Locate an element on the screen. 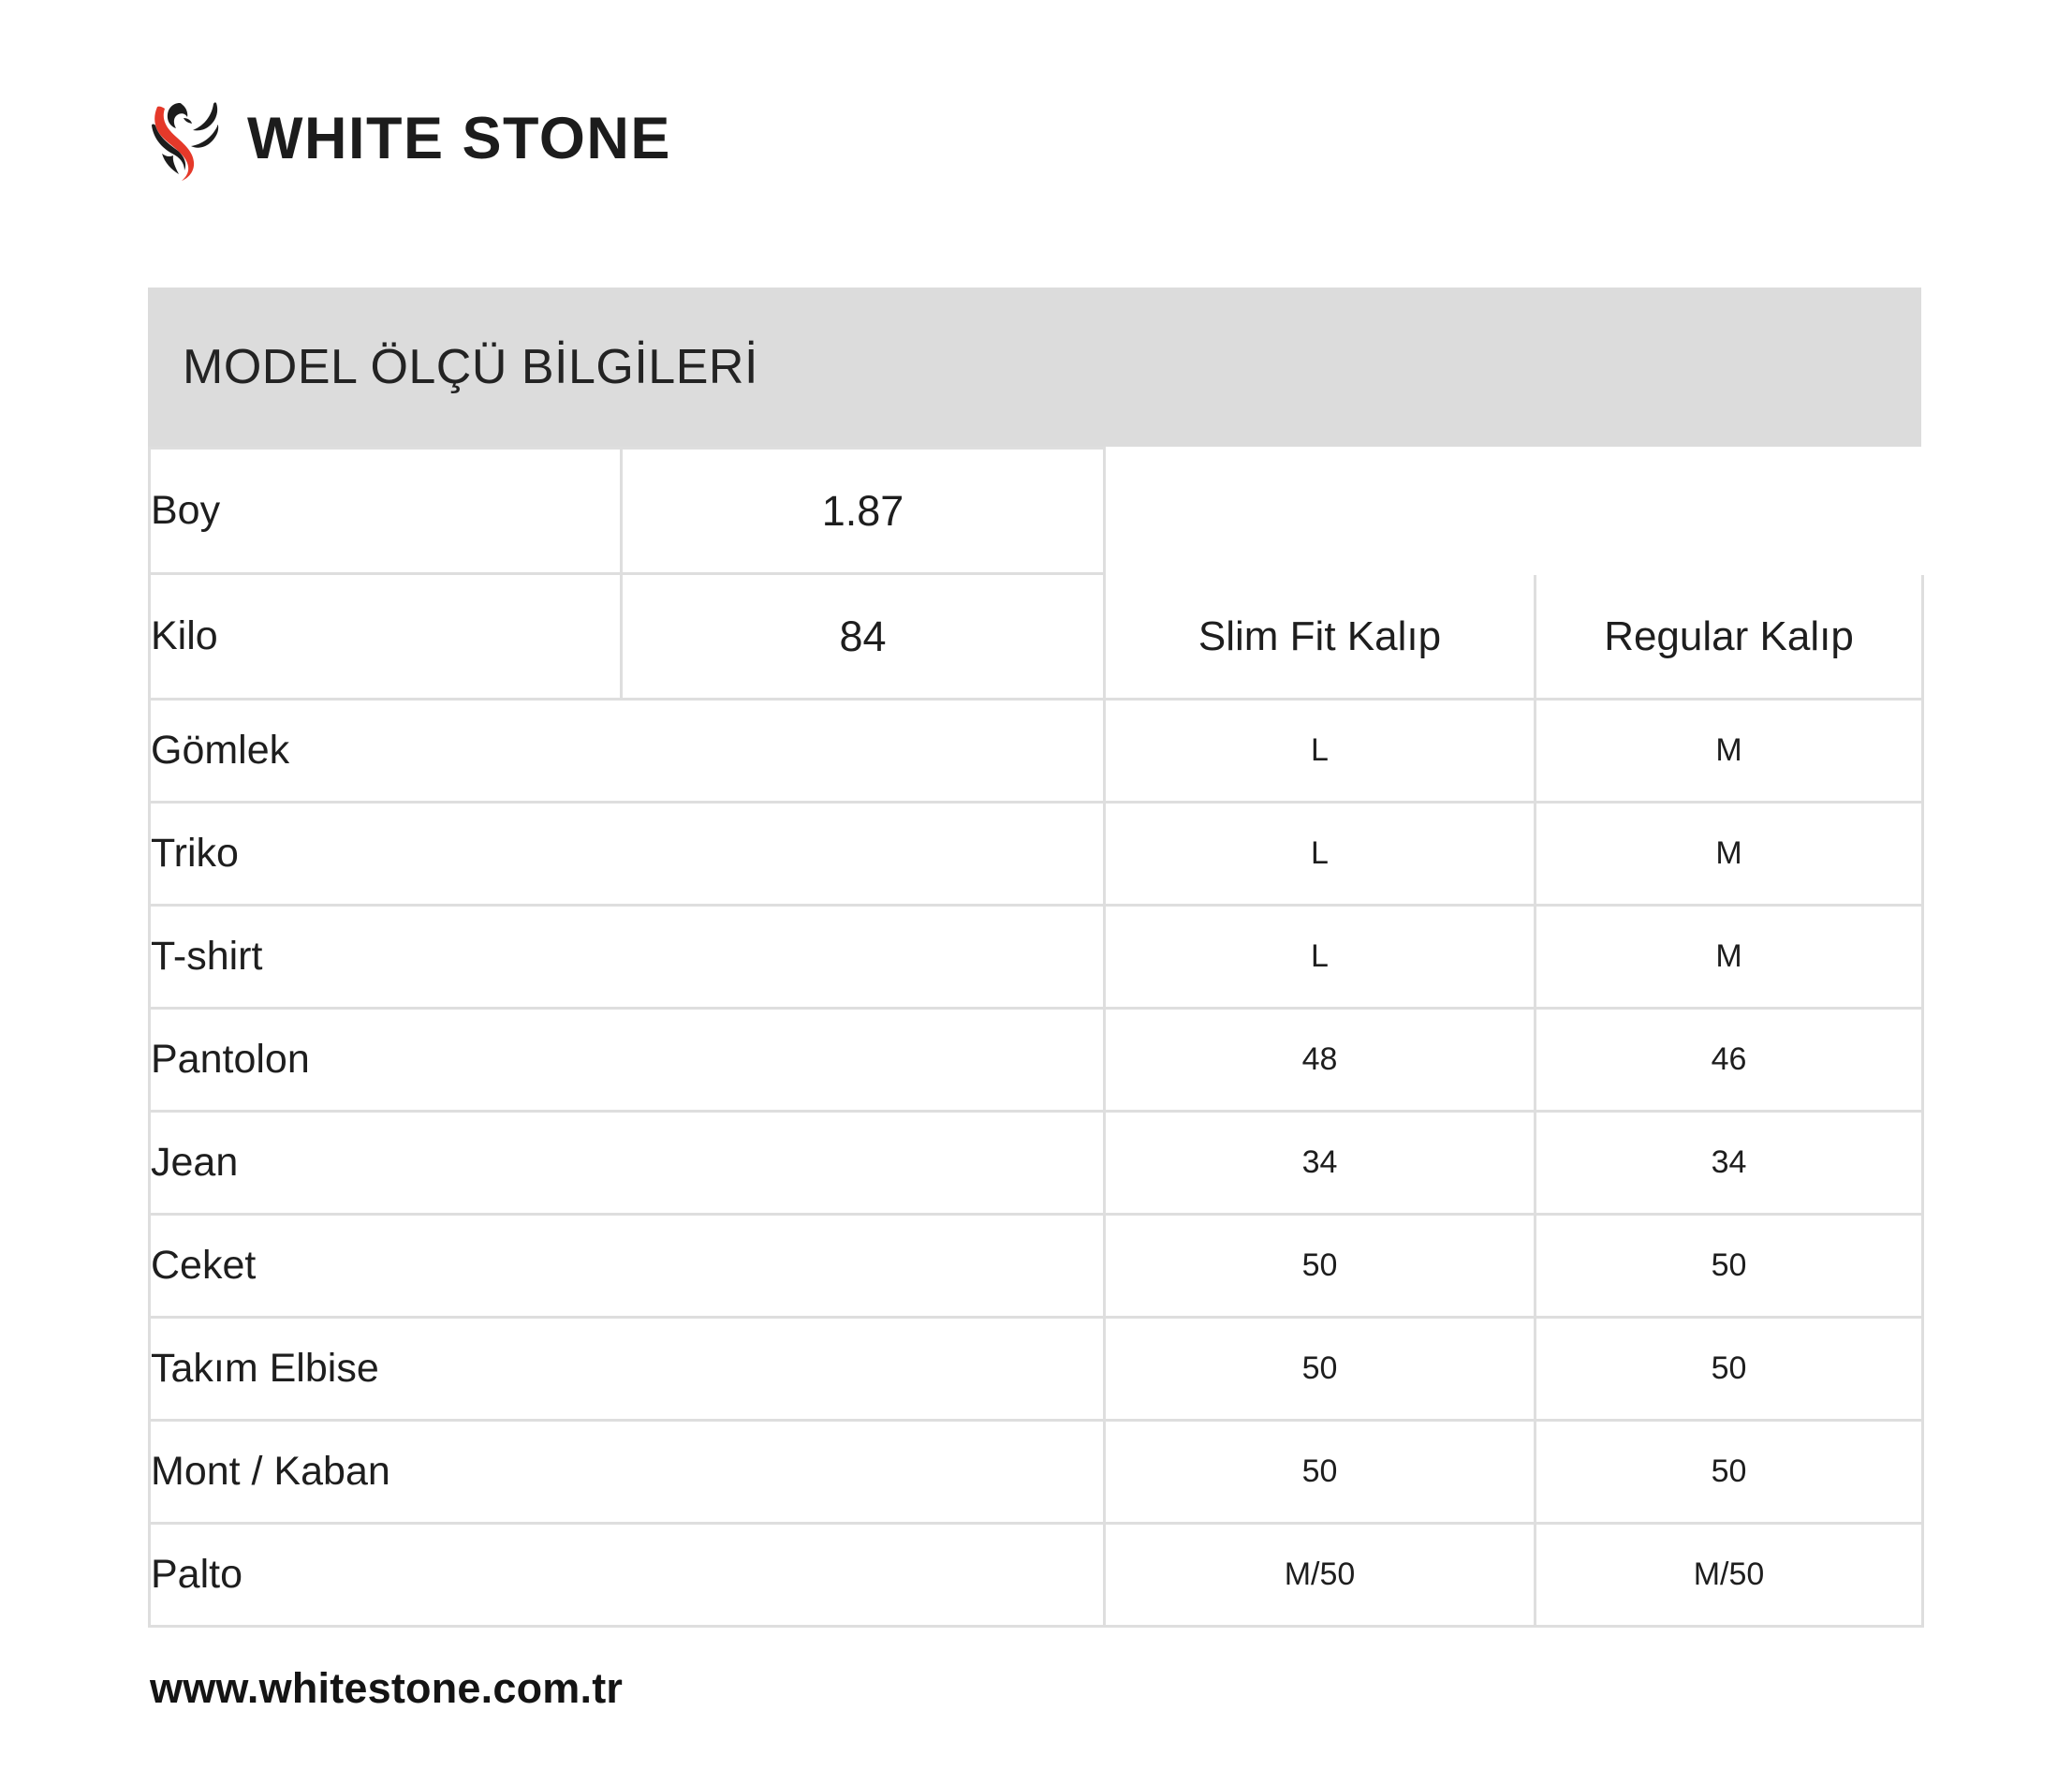 Image resolution: width=2072 pixels, height=1770 pixels. row-regular-mont-kaban: 50 is located at coordinates (1729, 1472).